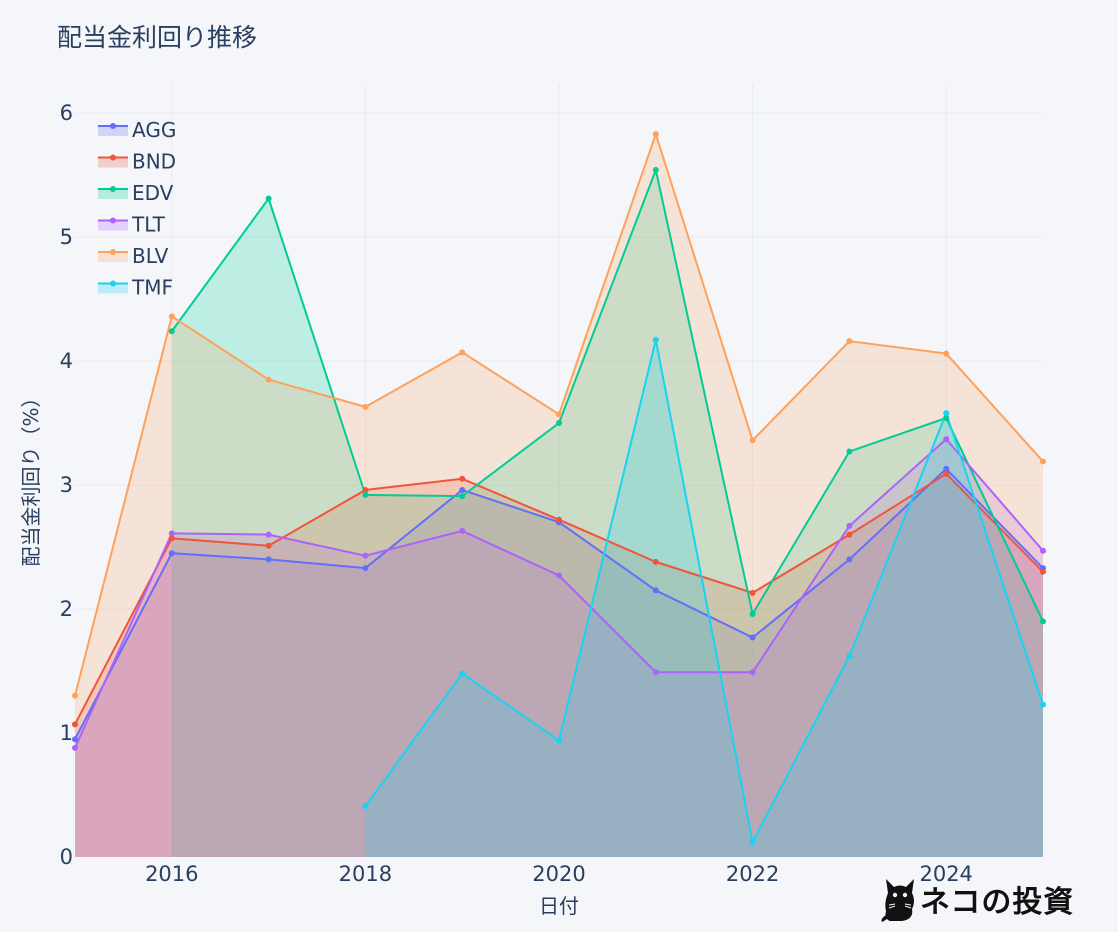 This screenshot has height=932, width=1118. I want to click on legend-item-blv: BLV, so click(133, 256).